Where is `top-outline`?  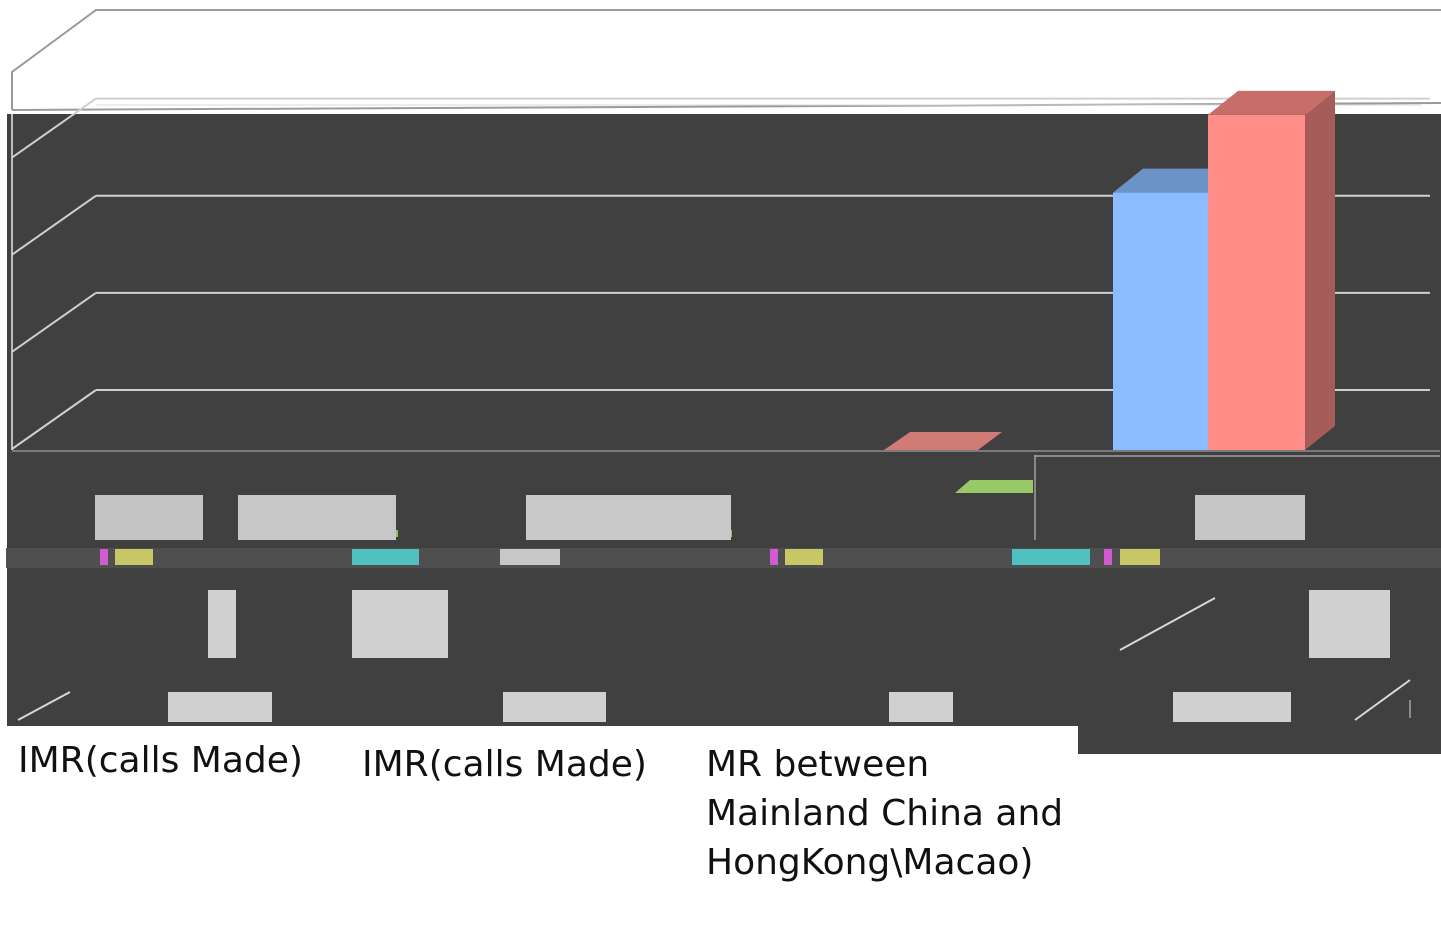
top-outline is located at coordinates (726, 59).